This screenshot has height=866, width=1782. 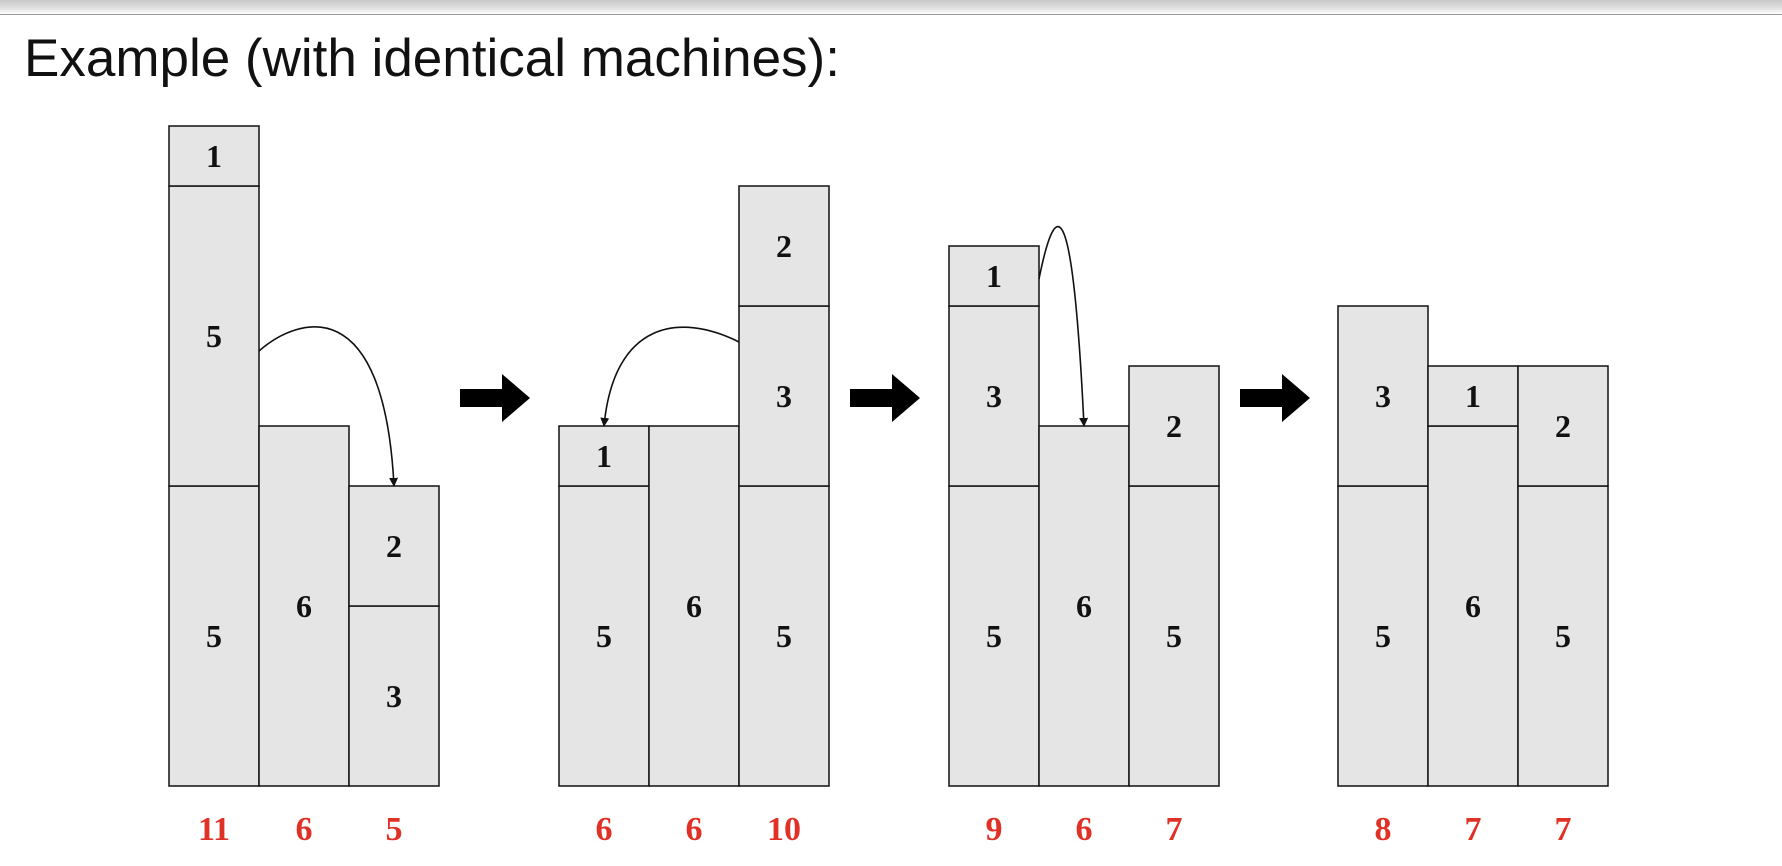 I want to click on machine-load-label: 5, so click(x=394, y=829).